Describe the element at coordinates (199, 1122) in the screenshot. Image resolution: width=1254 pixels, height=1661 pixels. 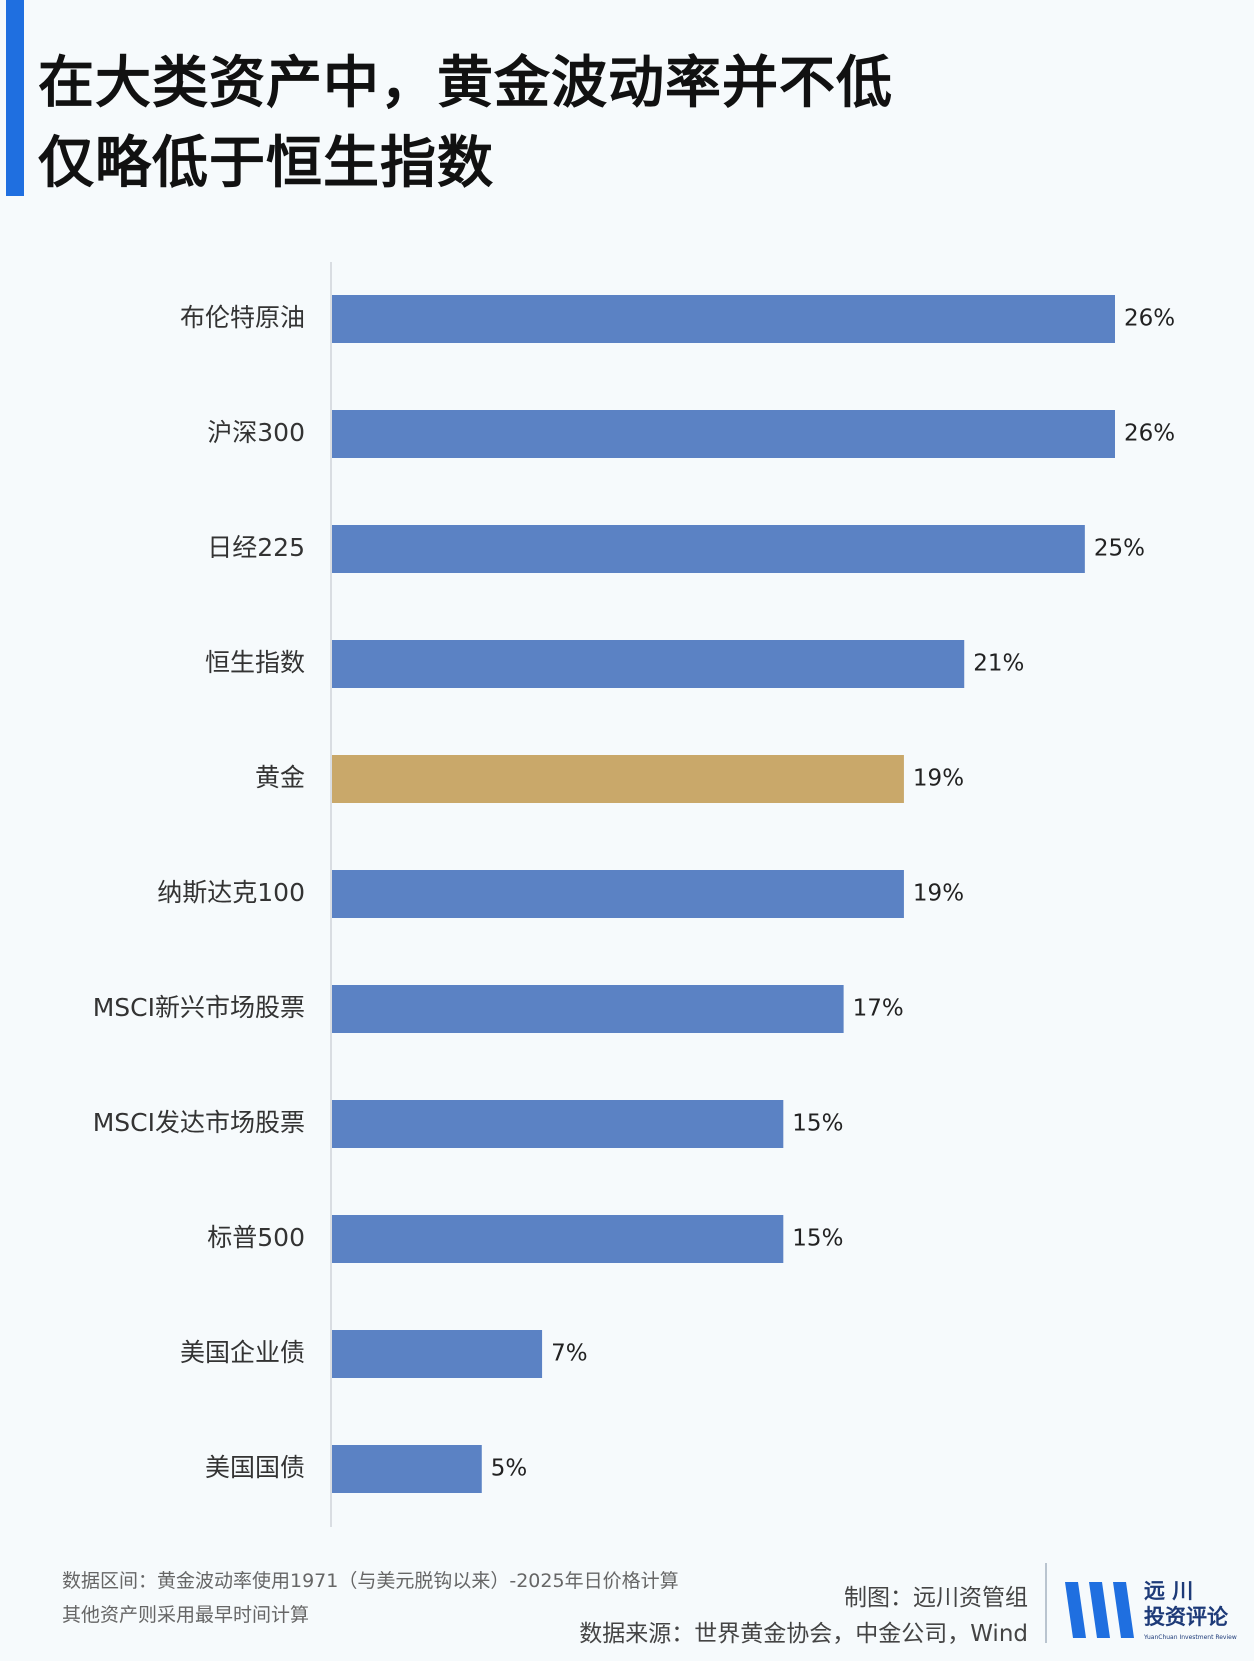
I see `category-label: MSCI发达市场股票` at that location.